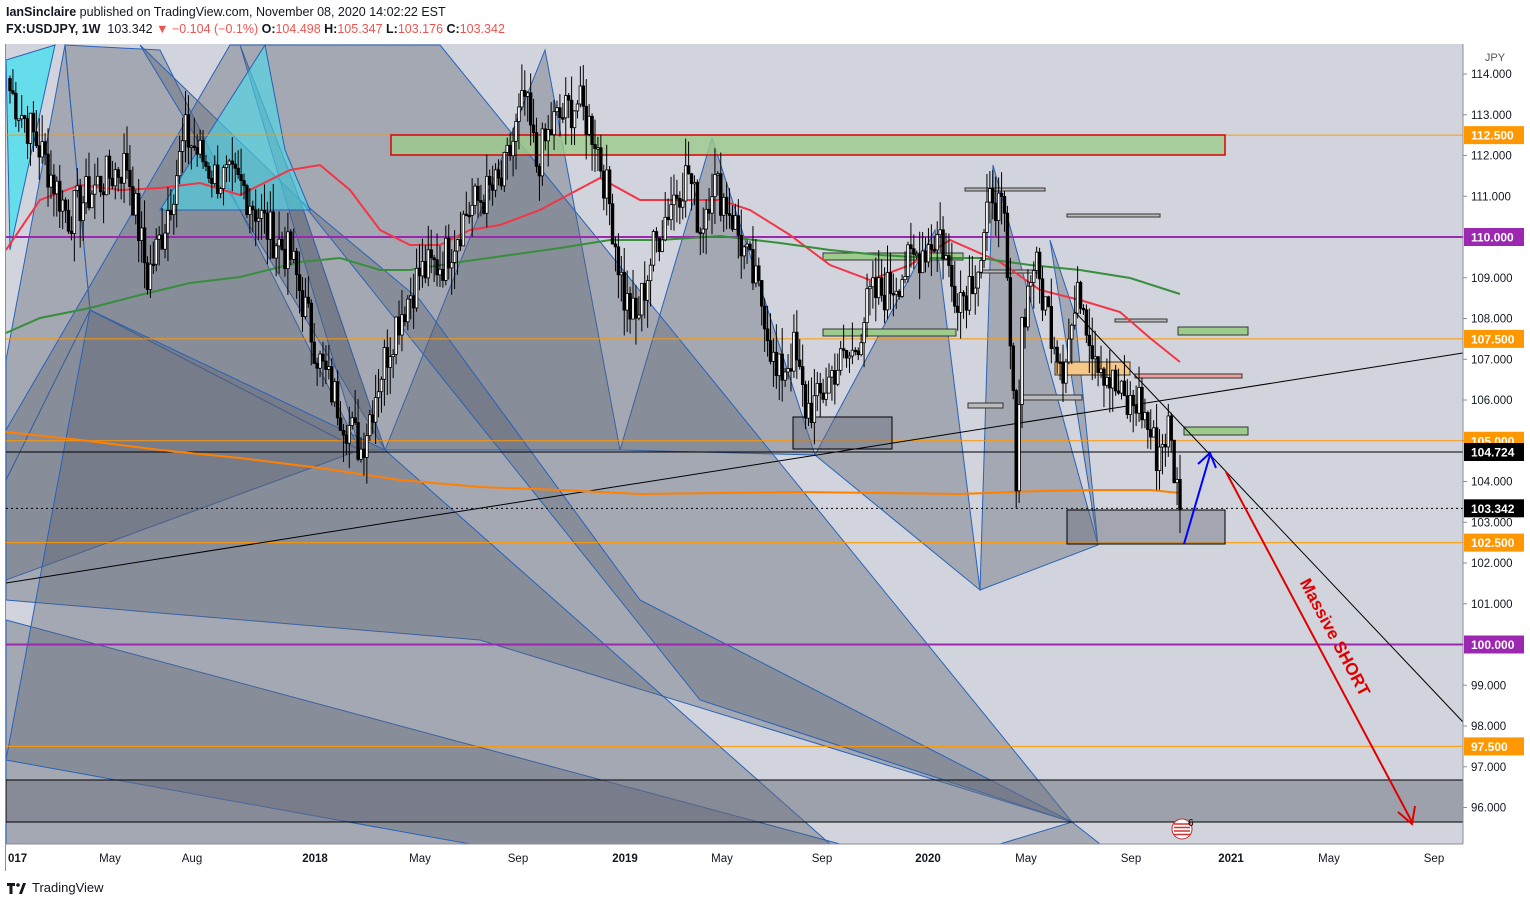  What do you see at coordinates (1231, 859) in the screenshot?
I see `x-tick-label: 2021` at bounding box center [1231, 859].